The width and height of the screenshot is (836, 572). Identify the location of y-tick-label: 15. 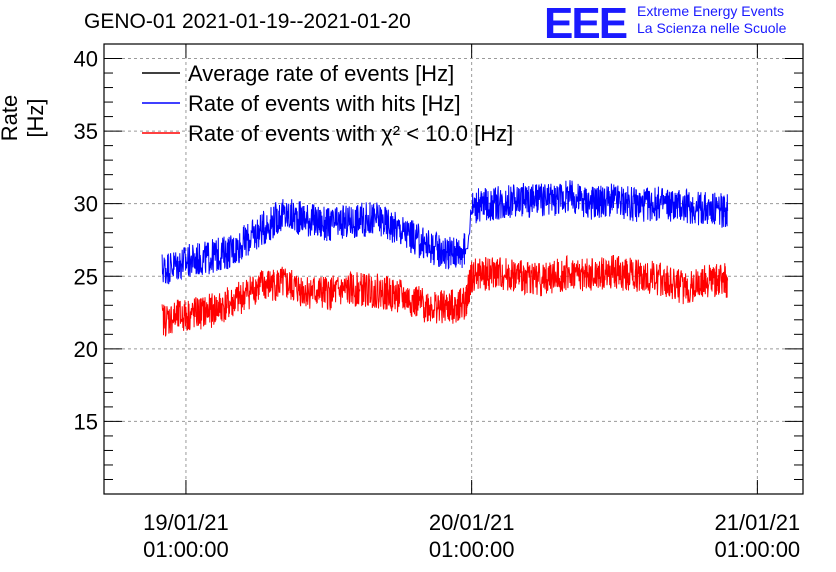
(86, 421).